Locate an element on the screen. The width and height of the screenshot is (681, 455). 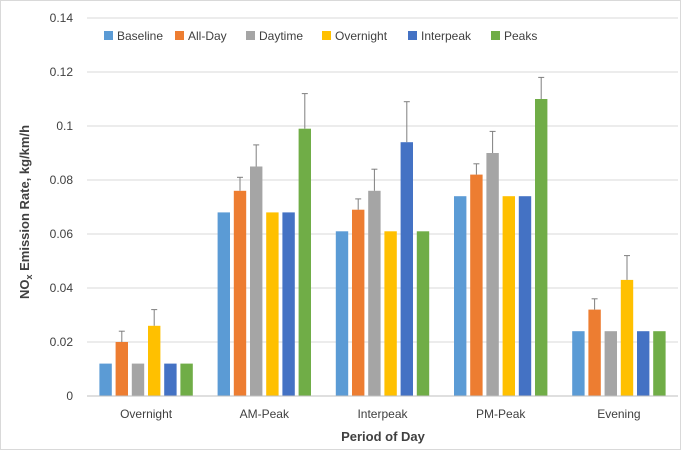
bar-baseline-overnight is located at coordinates (105, 379).